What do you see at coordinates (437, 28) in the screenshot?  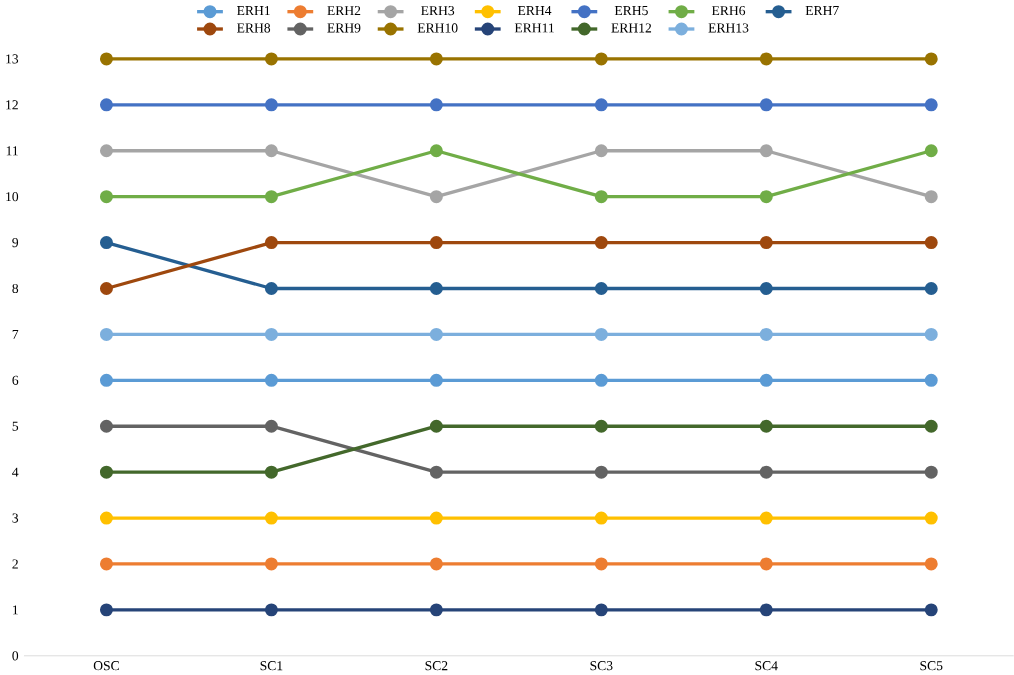 I see `legend-label: ERH10` at bounding box center [437, 28].